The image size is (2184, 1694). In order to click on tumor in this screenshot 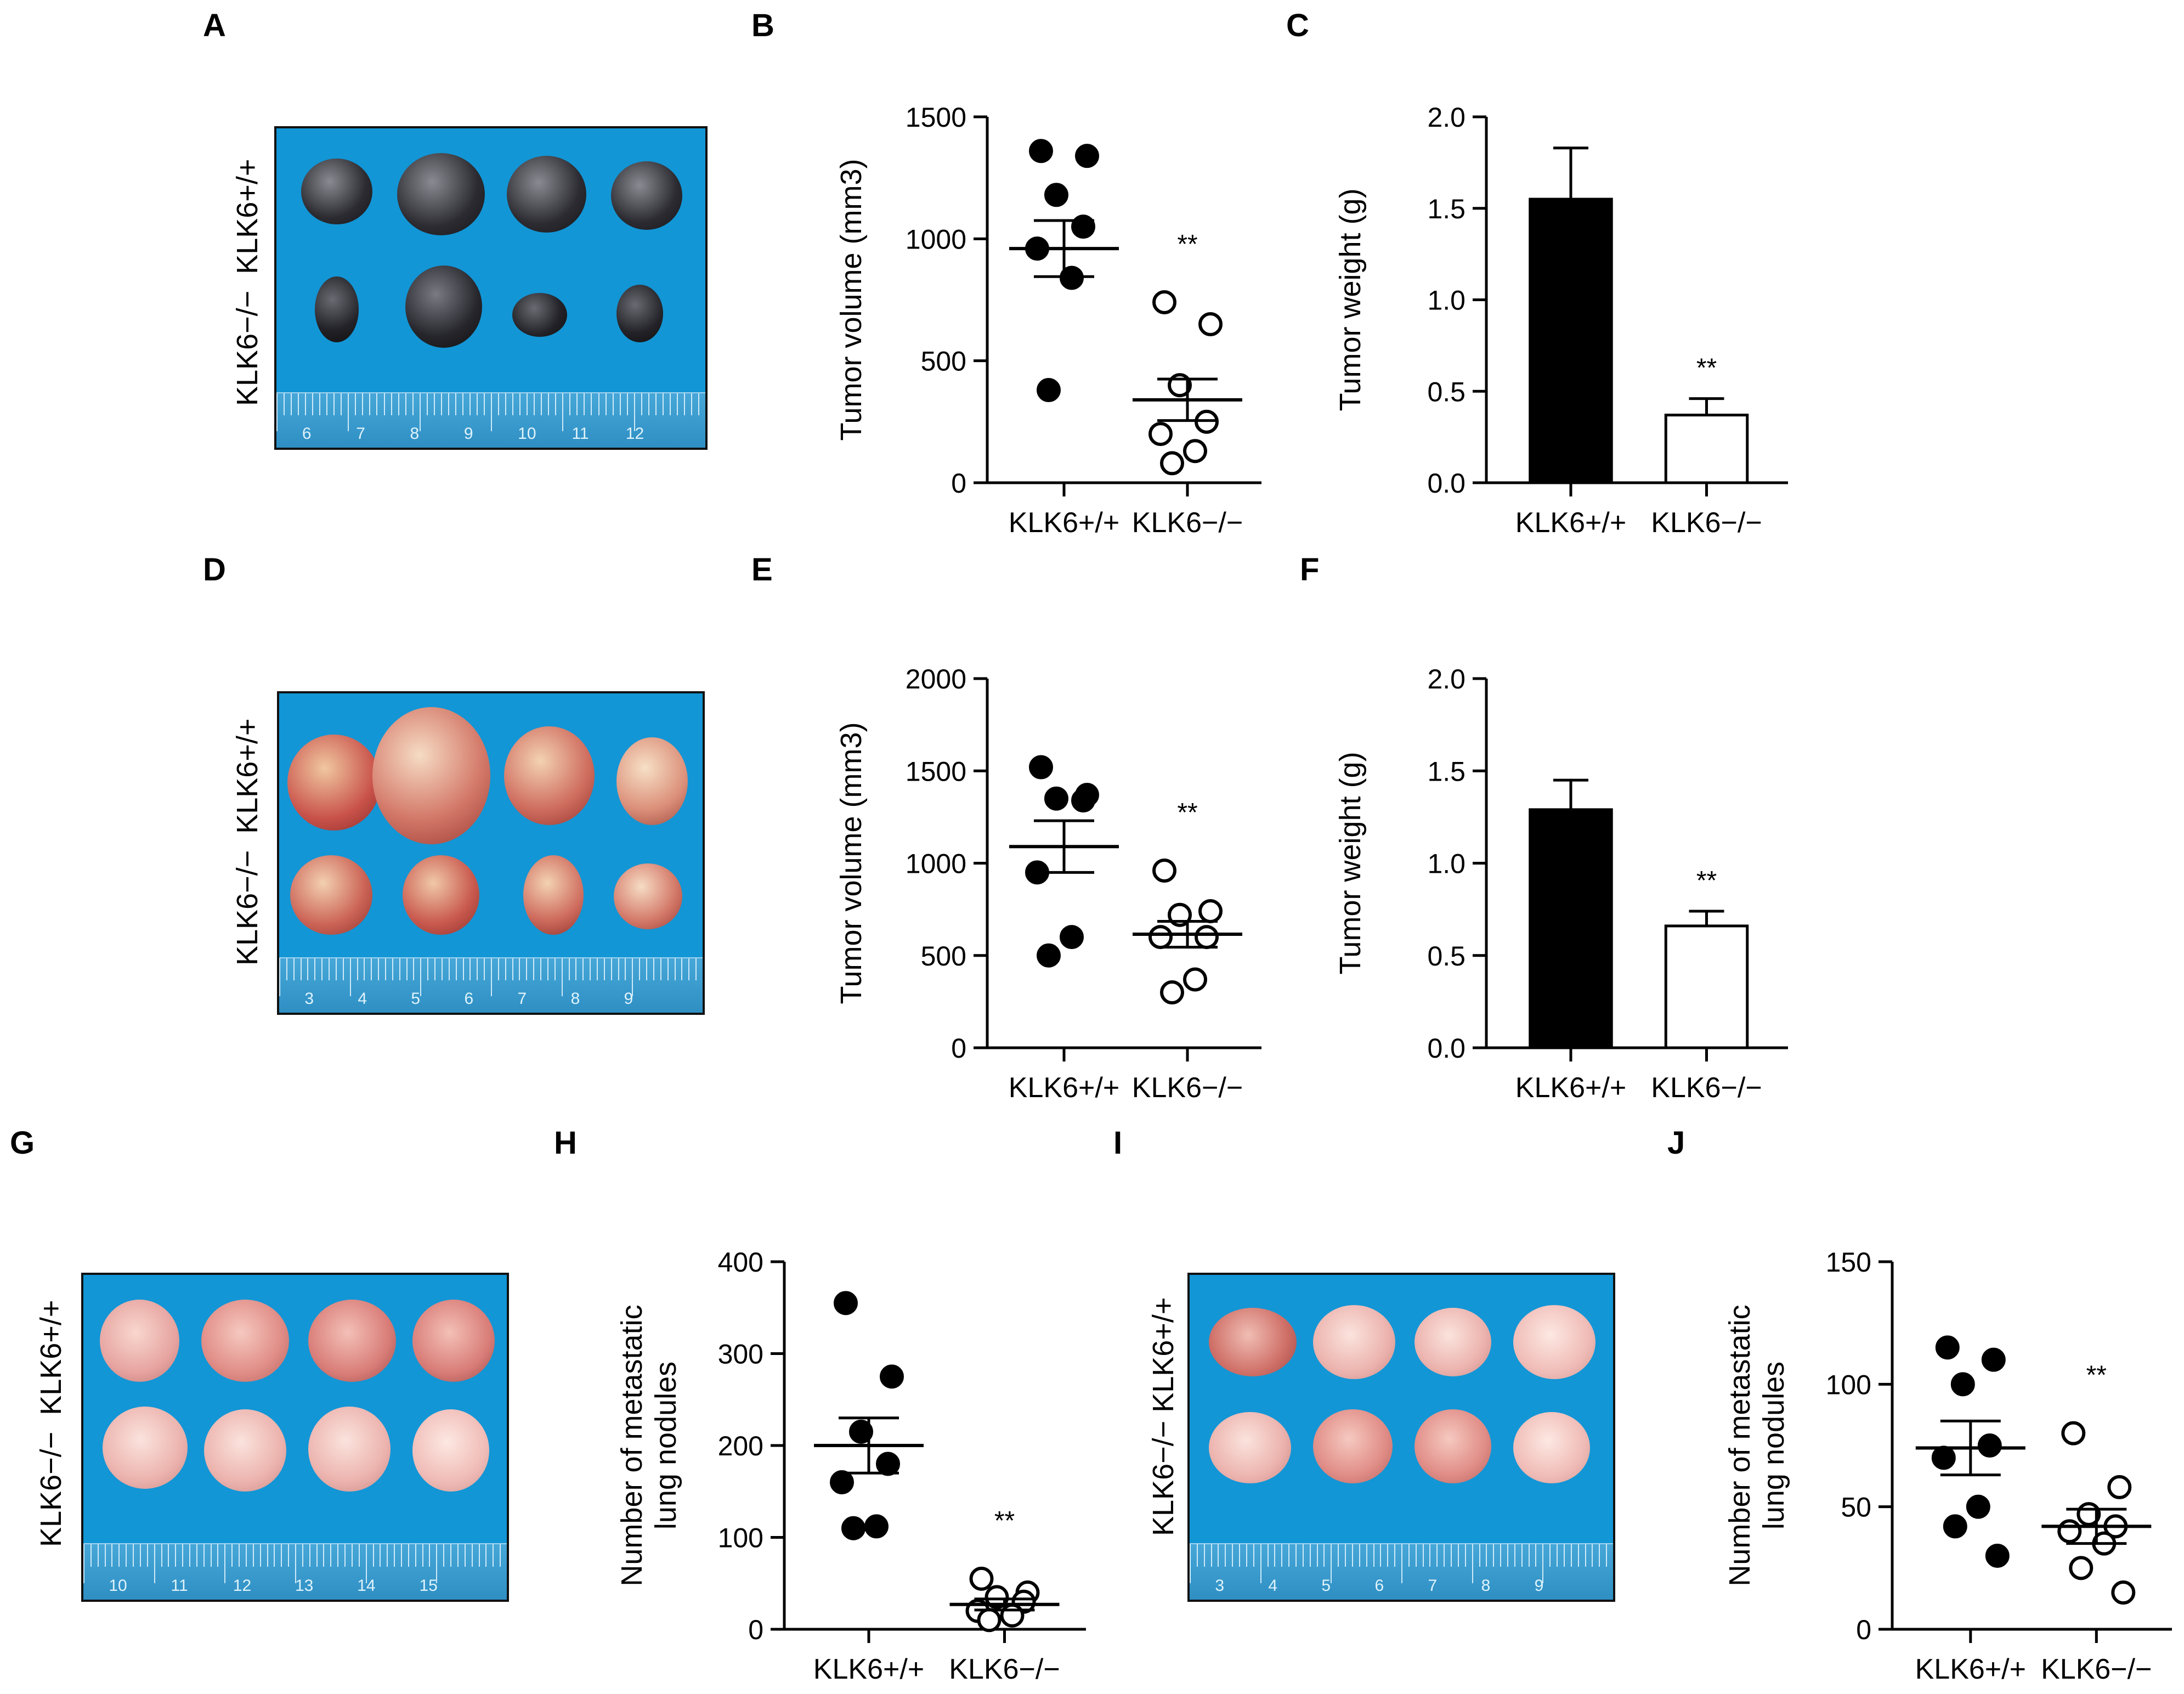, I will do `click(334, 783)`.